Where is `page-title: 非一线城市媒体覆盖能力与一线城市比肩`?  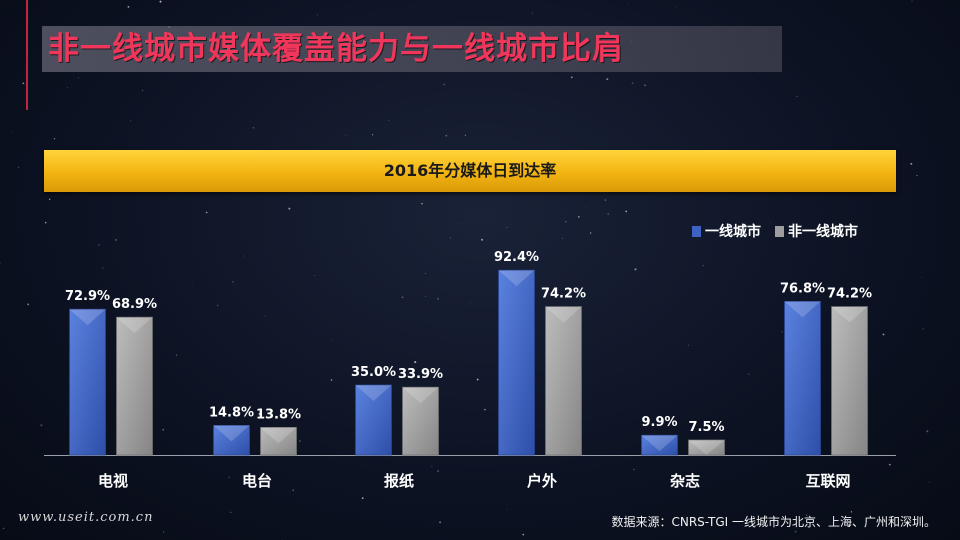 page-title: 非一线城市媒体覆盖能力与一线城市比肩 is located at coordinates (336, 49).